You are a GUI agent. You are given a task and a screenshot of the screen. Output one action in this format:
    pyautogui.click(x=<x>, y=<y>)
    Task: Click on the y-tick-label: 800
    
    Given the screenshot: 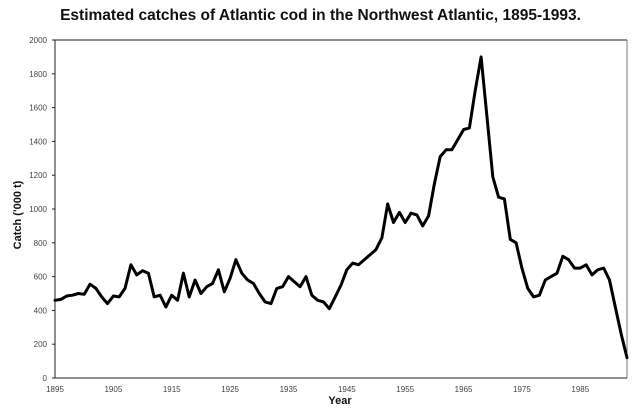 What is the action you would take?
    pyautogui.click(x=41, y=243)
    